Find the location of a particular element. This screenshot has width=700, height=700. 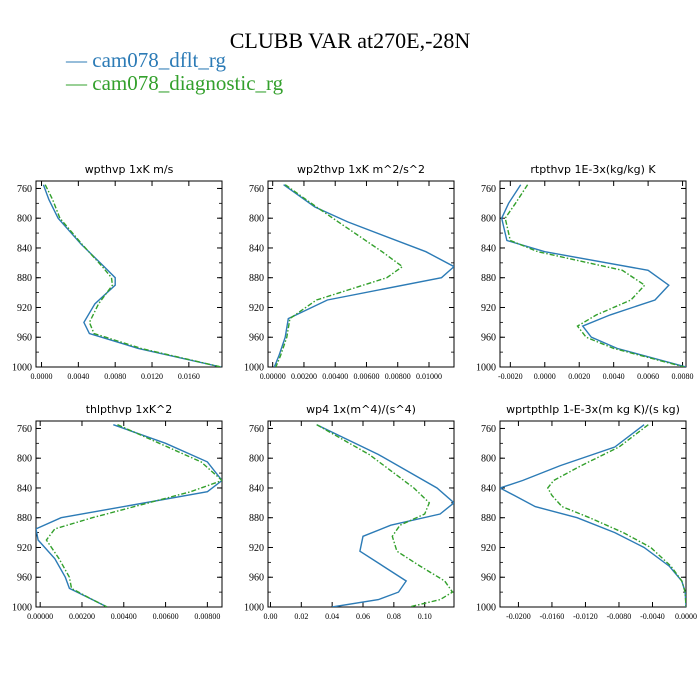

x-tick-label: 0.0080 is located at coordinates (115, 376).